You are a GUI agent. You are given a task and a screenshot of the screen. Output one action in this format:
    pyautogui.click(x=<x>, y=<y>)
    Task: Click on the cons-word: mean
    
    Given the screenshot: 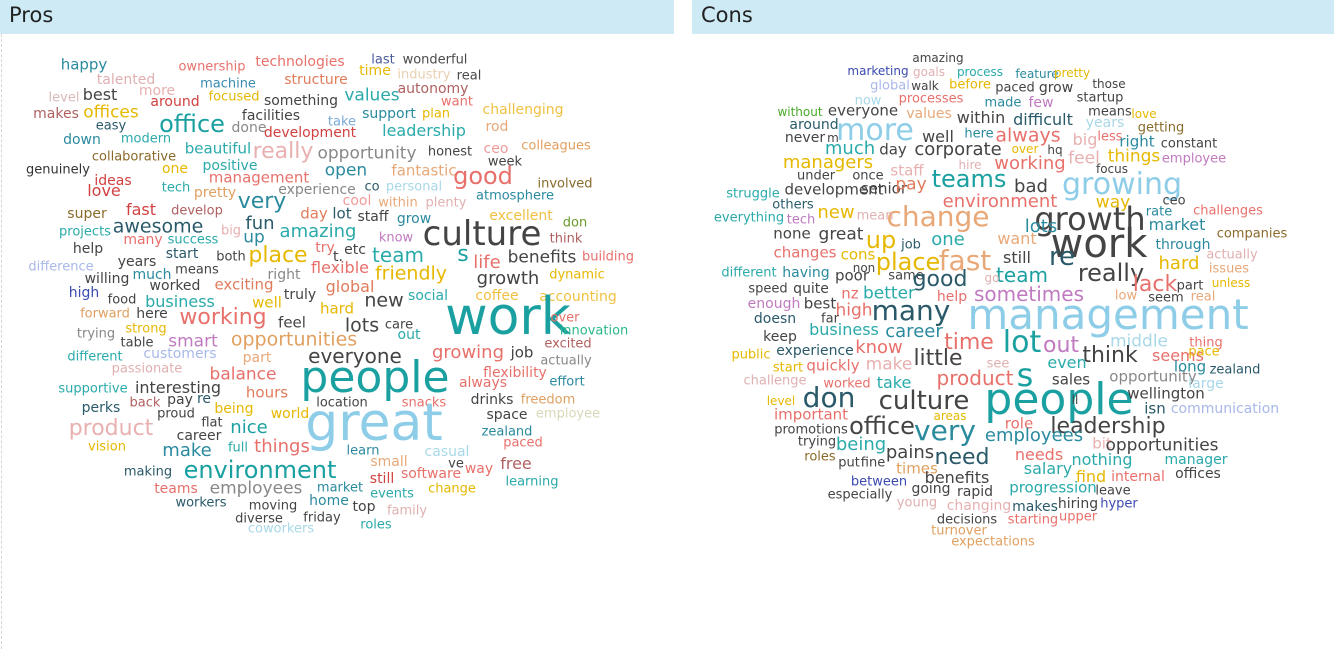 What is the action you would take?
    pyautogui.click(x=875, y=216)
    